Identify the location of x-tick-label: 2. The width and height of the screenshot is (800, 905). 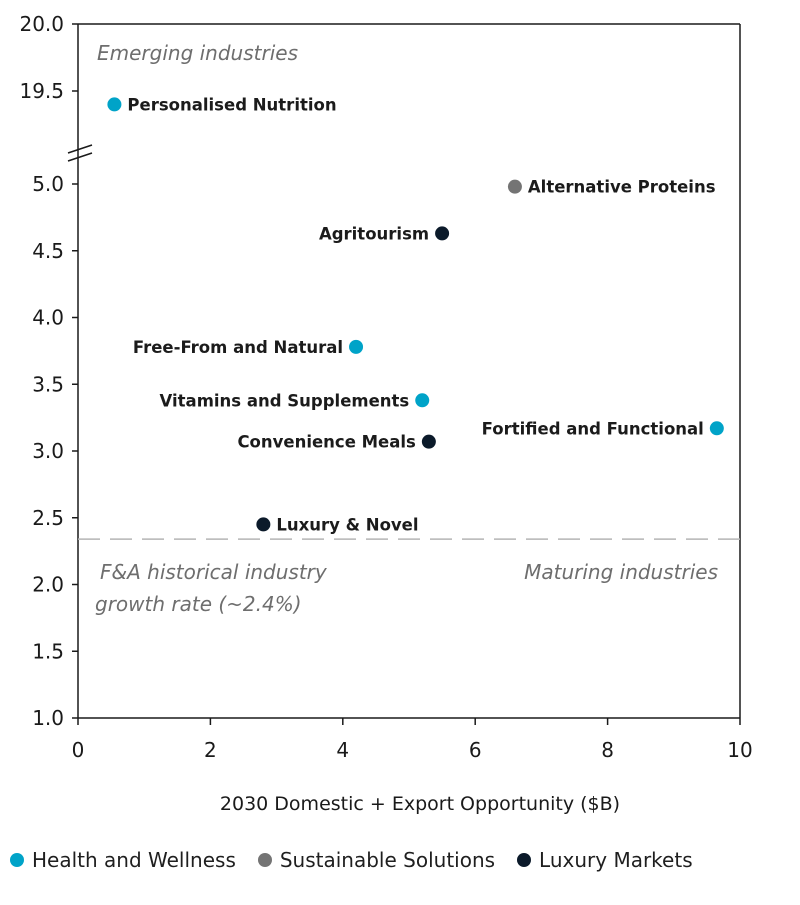
(210, 750).